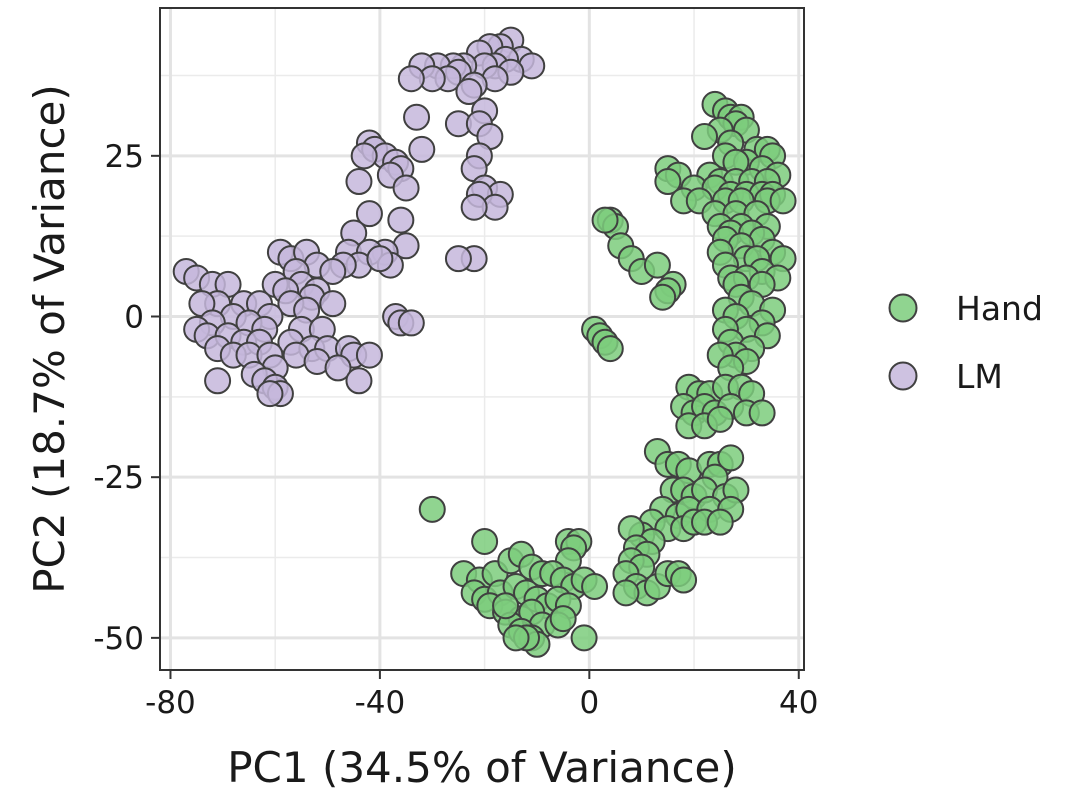 The image size is (1080, 800). Describe the element at coordinates (965, 342) in the screenshot. I see `legend: Hand LM` at that location.